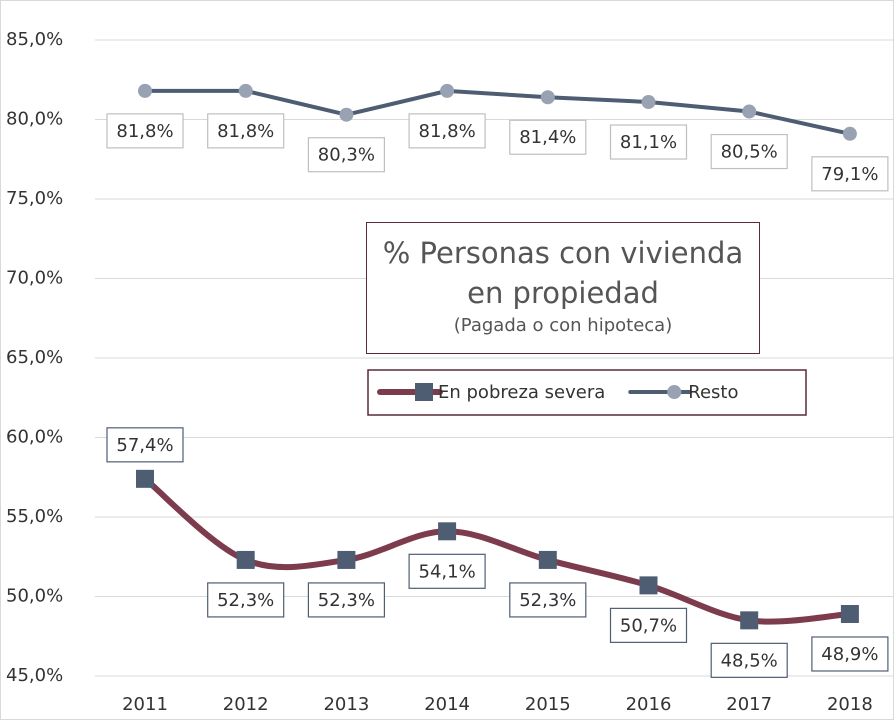 The height and width of the screenshot is (720, 894). I want to click on x-tick-label: 2018, so click(850, 704).